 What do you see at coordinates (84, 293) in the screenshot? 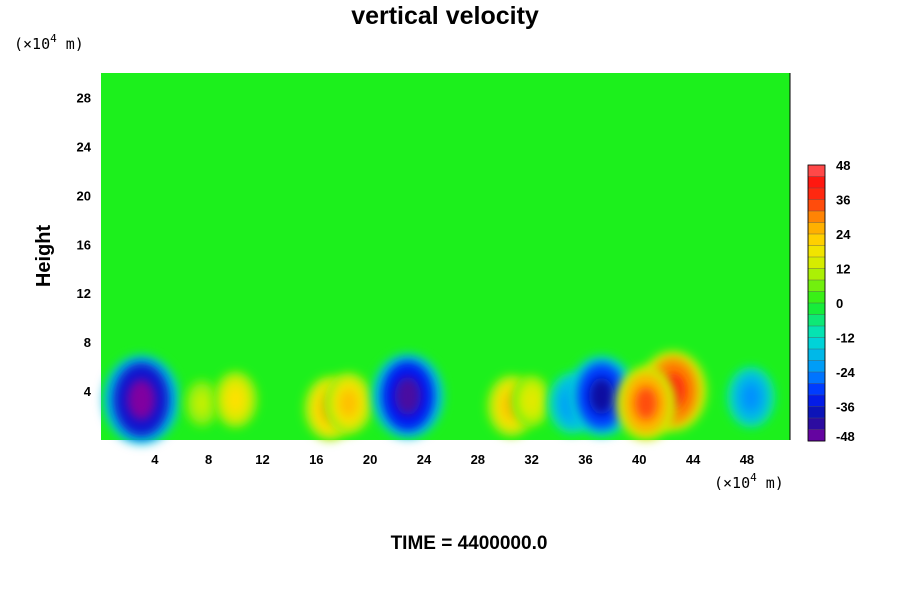
I see `y-tick-label: 12` at bounding box center [84, 293].